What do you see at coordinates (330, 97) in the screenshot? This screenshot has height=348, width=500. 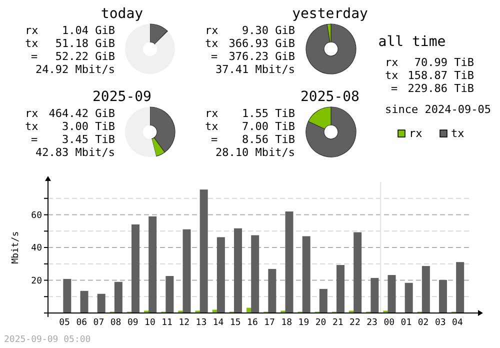 I see `chart-title: 2025-08` at bounding box center [330, 97].